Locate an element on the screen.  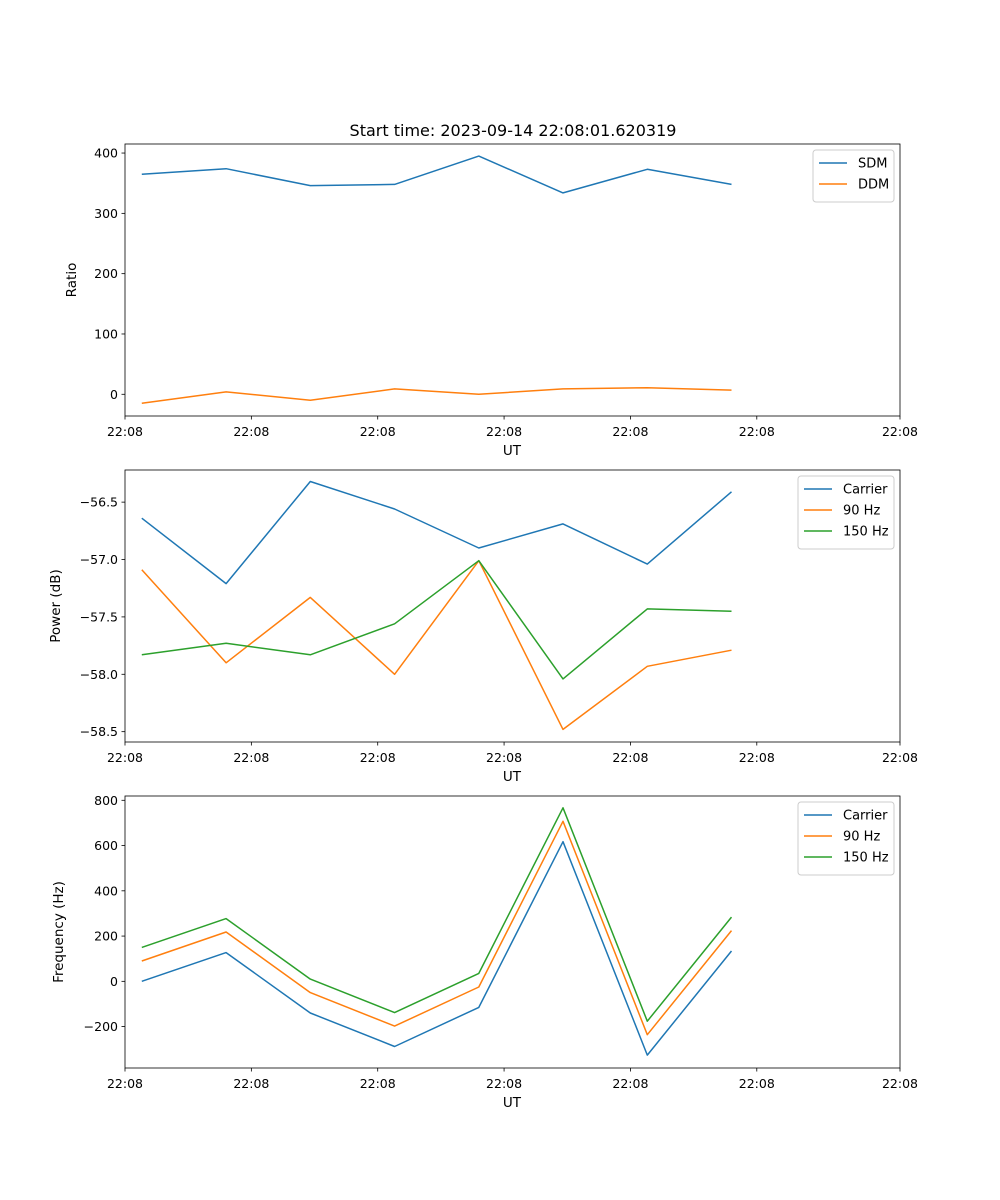
y-tick-label: 100 is located at coordinates (106, 333).